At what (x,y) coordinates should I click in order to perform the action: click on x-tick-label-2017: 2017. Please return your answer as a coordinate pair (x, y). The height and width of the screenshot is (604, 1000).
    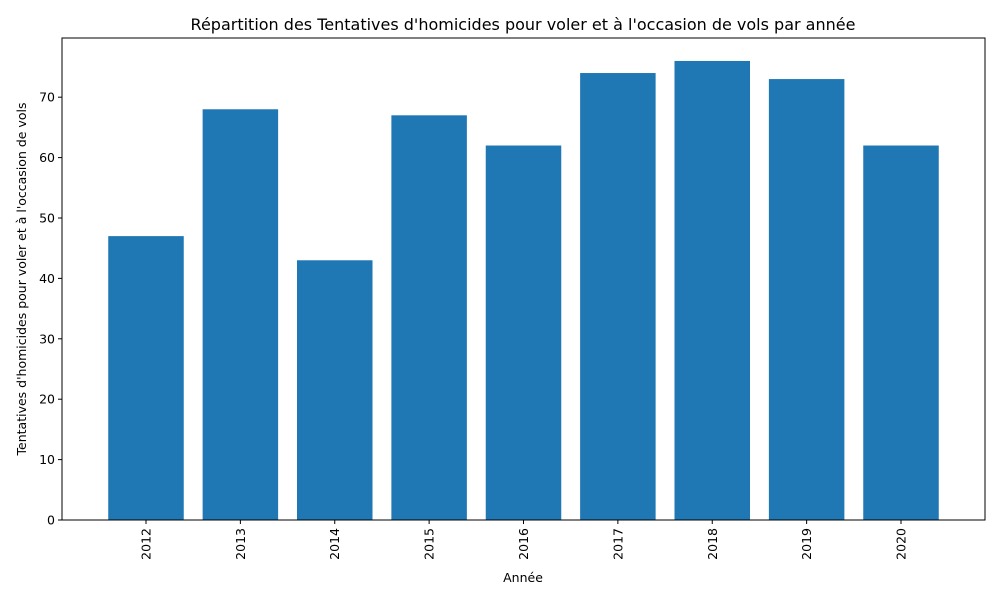
    Looking at the image, I should click on (617, 544).